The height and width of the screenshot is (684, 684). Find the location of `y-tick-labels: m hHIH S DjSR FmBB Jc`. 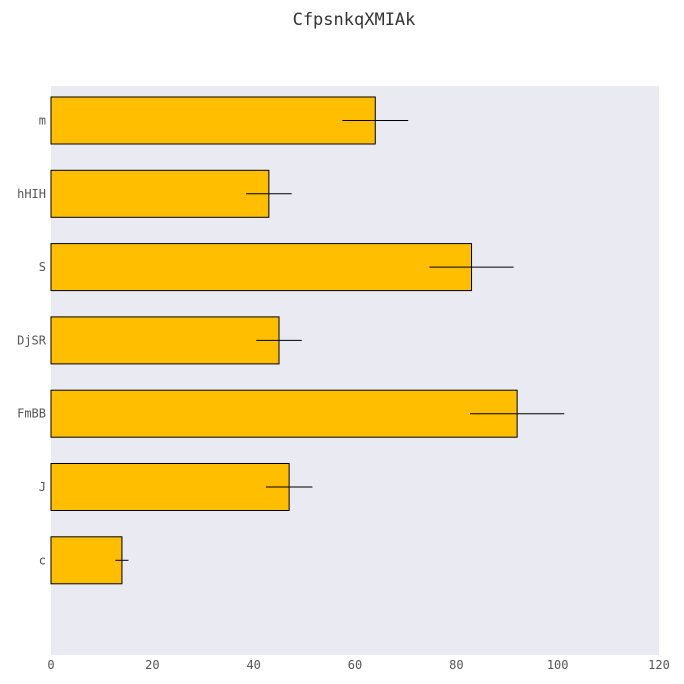

y-tick-labels: m hHIH S DjSR FmBB Jc is located at coordinates (32, 341).